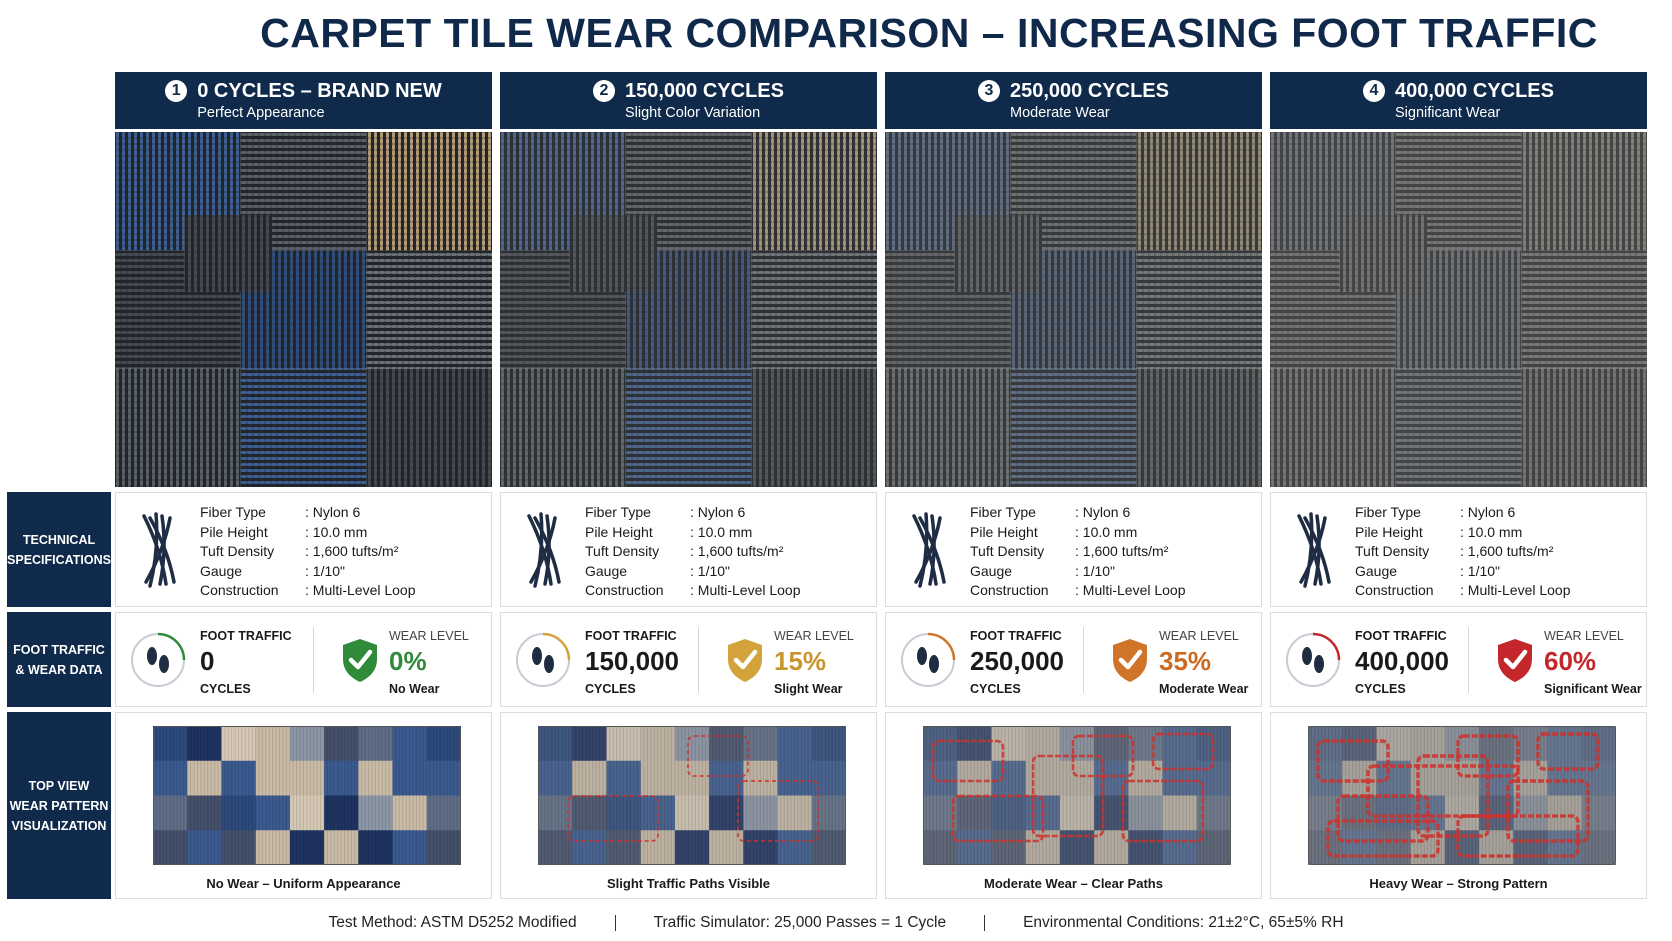  I want to click on wear-text: No Wear, so click(414, 689).